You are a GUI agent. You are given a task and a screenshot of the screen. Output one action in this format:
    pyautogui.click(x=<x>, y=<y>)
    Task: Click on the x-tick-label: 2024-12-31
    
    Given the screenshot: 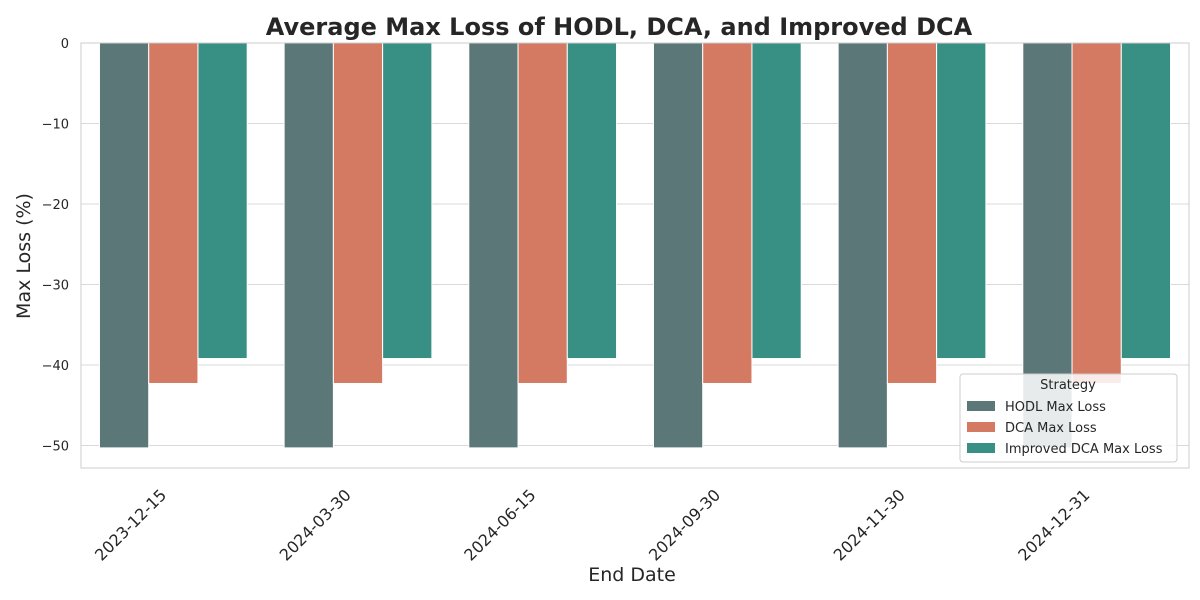 What is the action you would take?
    pyautogui.click(x=1053, y=524)
    